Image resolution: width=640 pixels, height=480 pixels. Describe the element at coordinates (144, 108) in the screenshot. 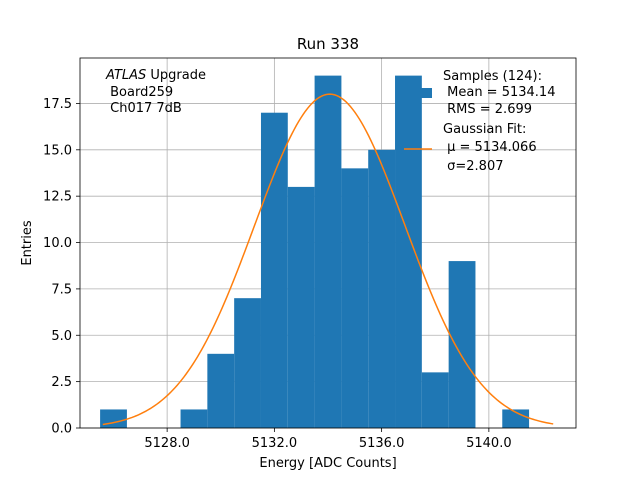

I see `annotation-channel: Ch017 7dB` at that location.